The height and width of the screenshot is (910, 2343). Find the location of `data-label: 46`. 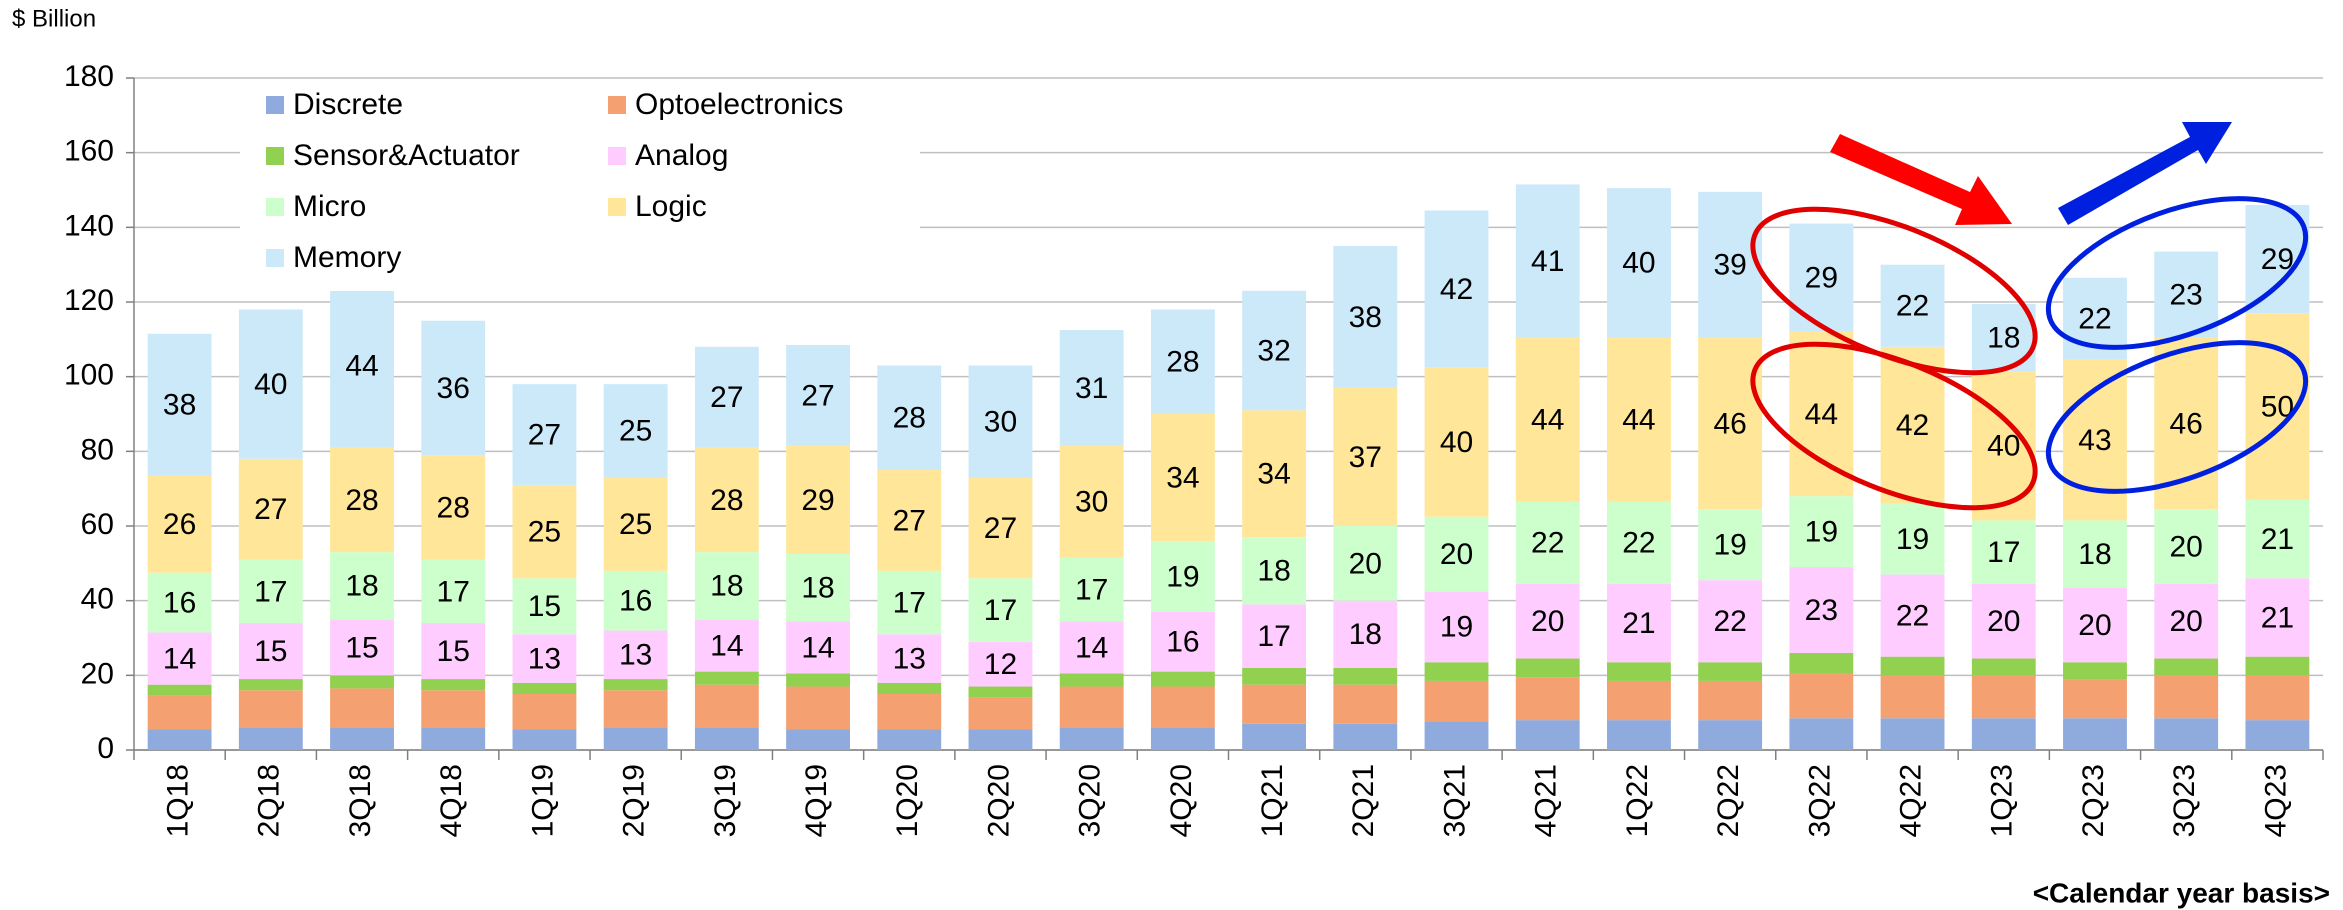

data-label: 46 is located at coordinates (1729, 423).